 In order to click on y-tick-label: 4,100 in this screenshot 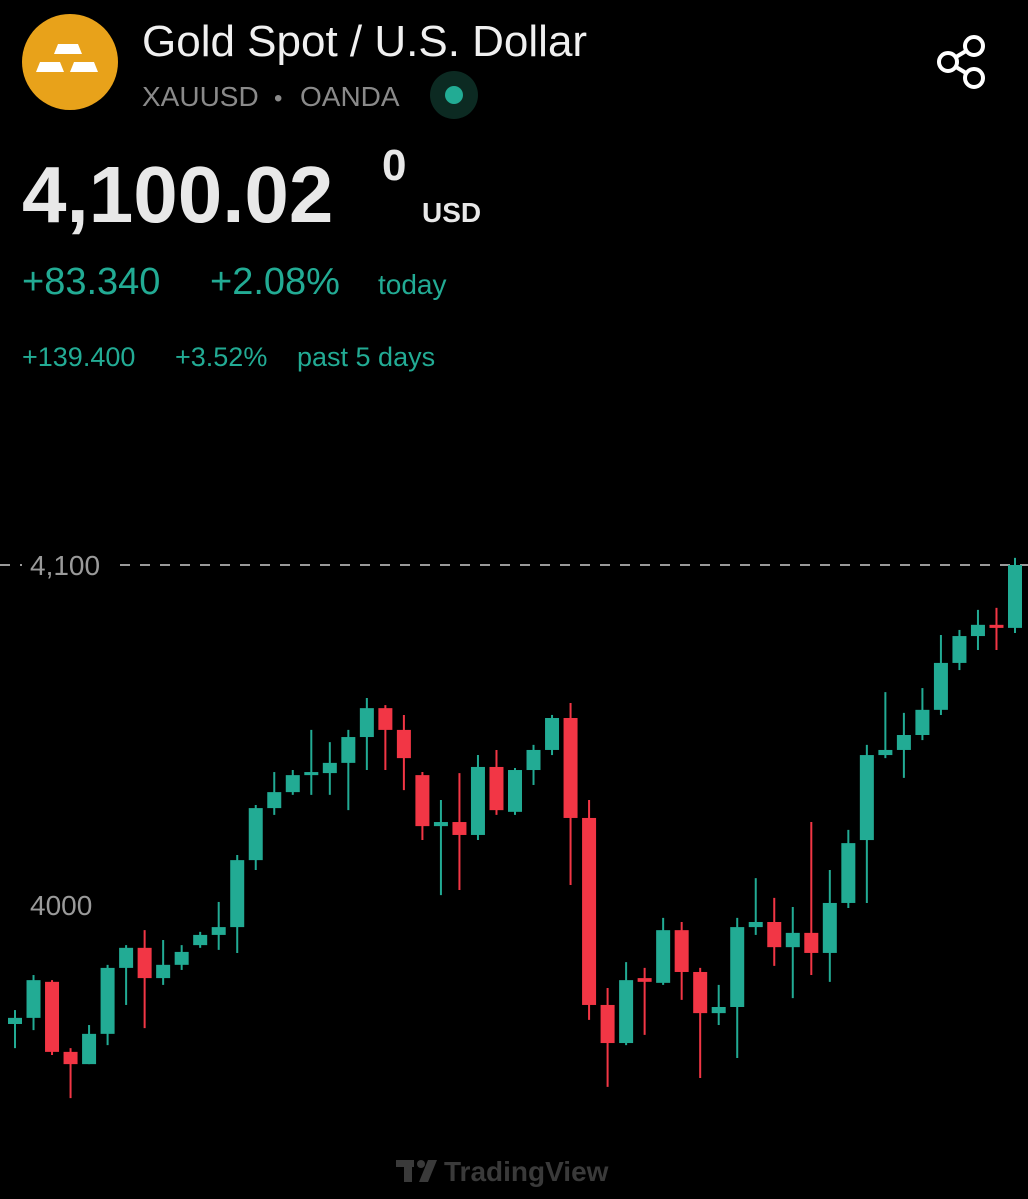, I will do `click(65, 565)`.